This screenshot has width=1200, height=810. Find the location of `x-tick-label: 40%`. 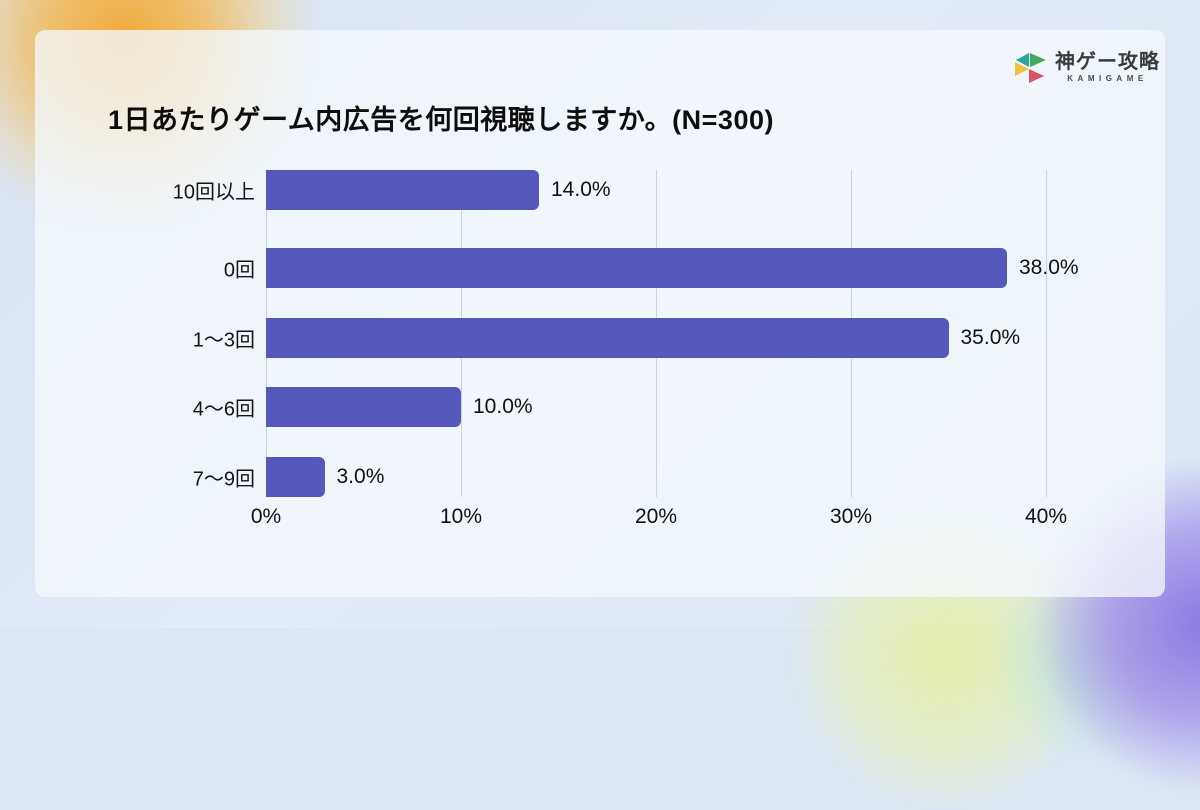

x-tick-label: 40% is located at coordinates (1046, 516).